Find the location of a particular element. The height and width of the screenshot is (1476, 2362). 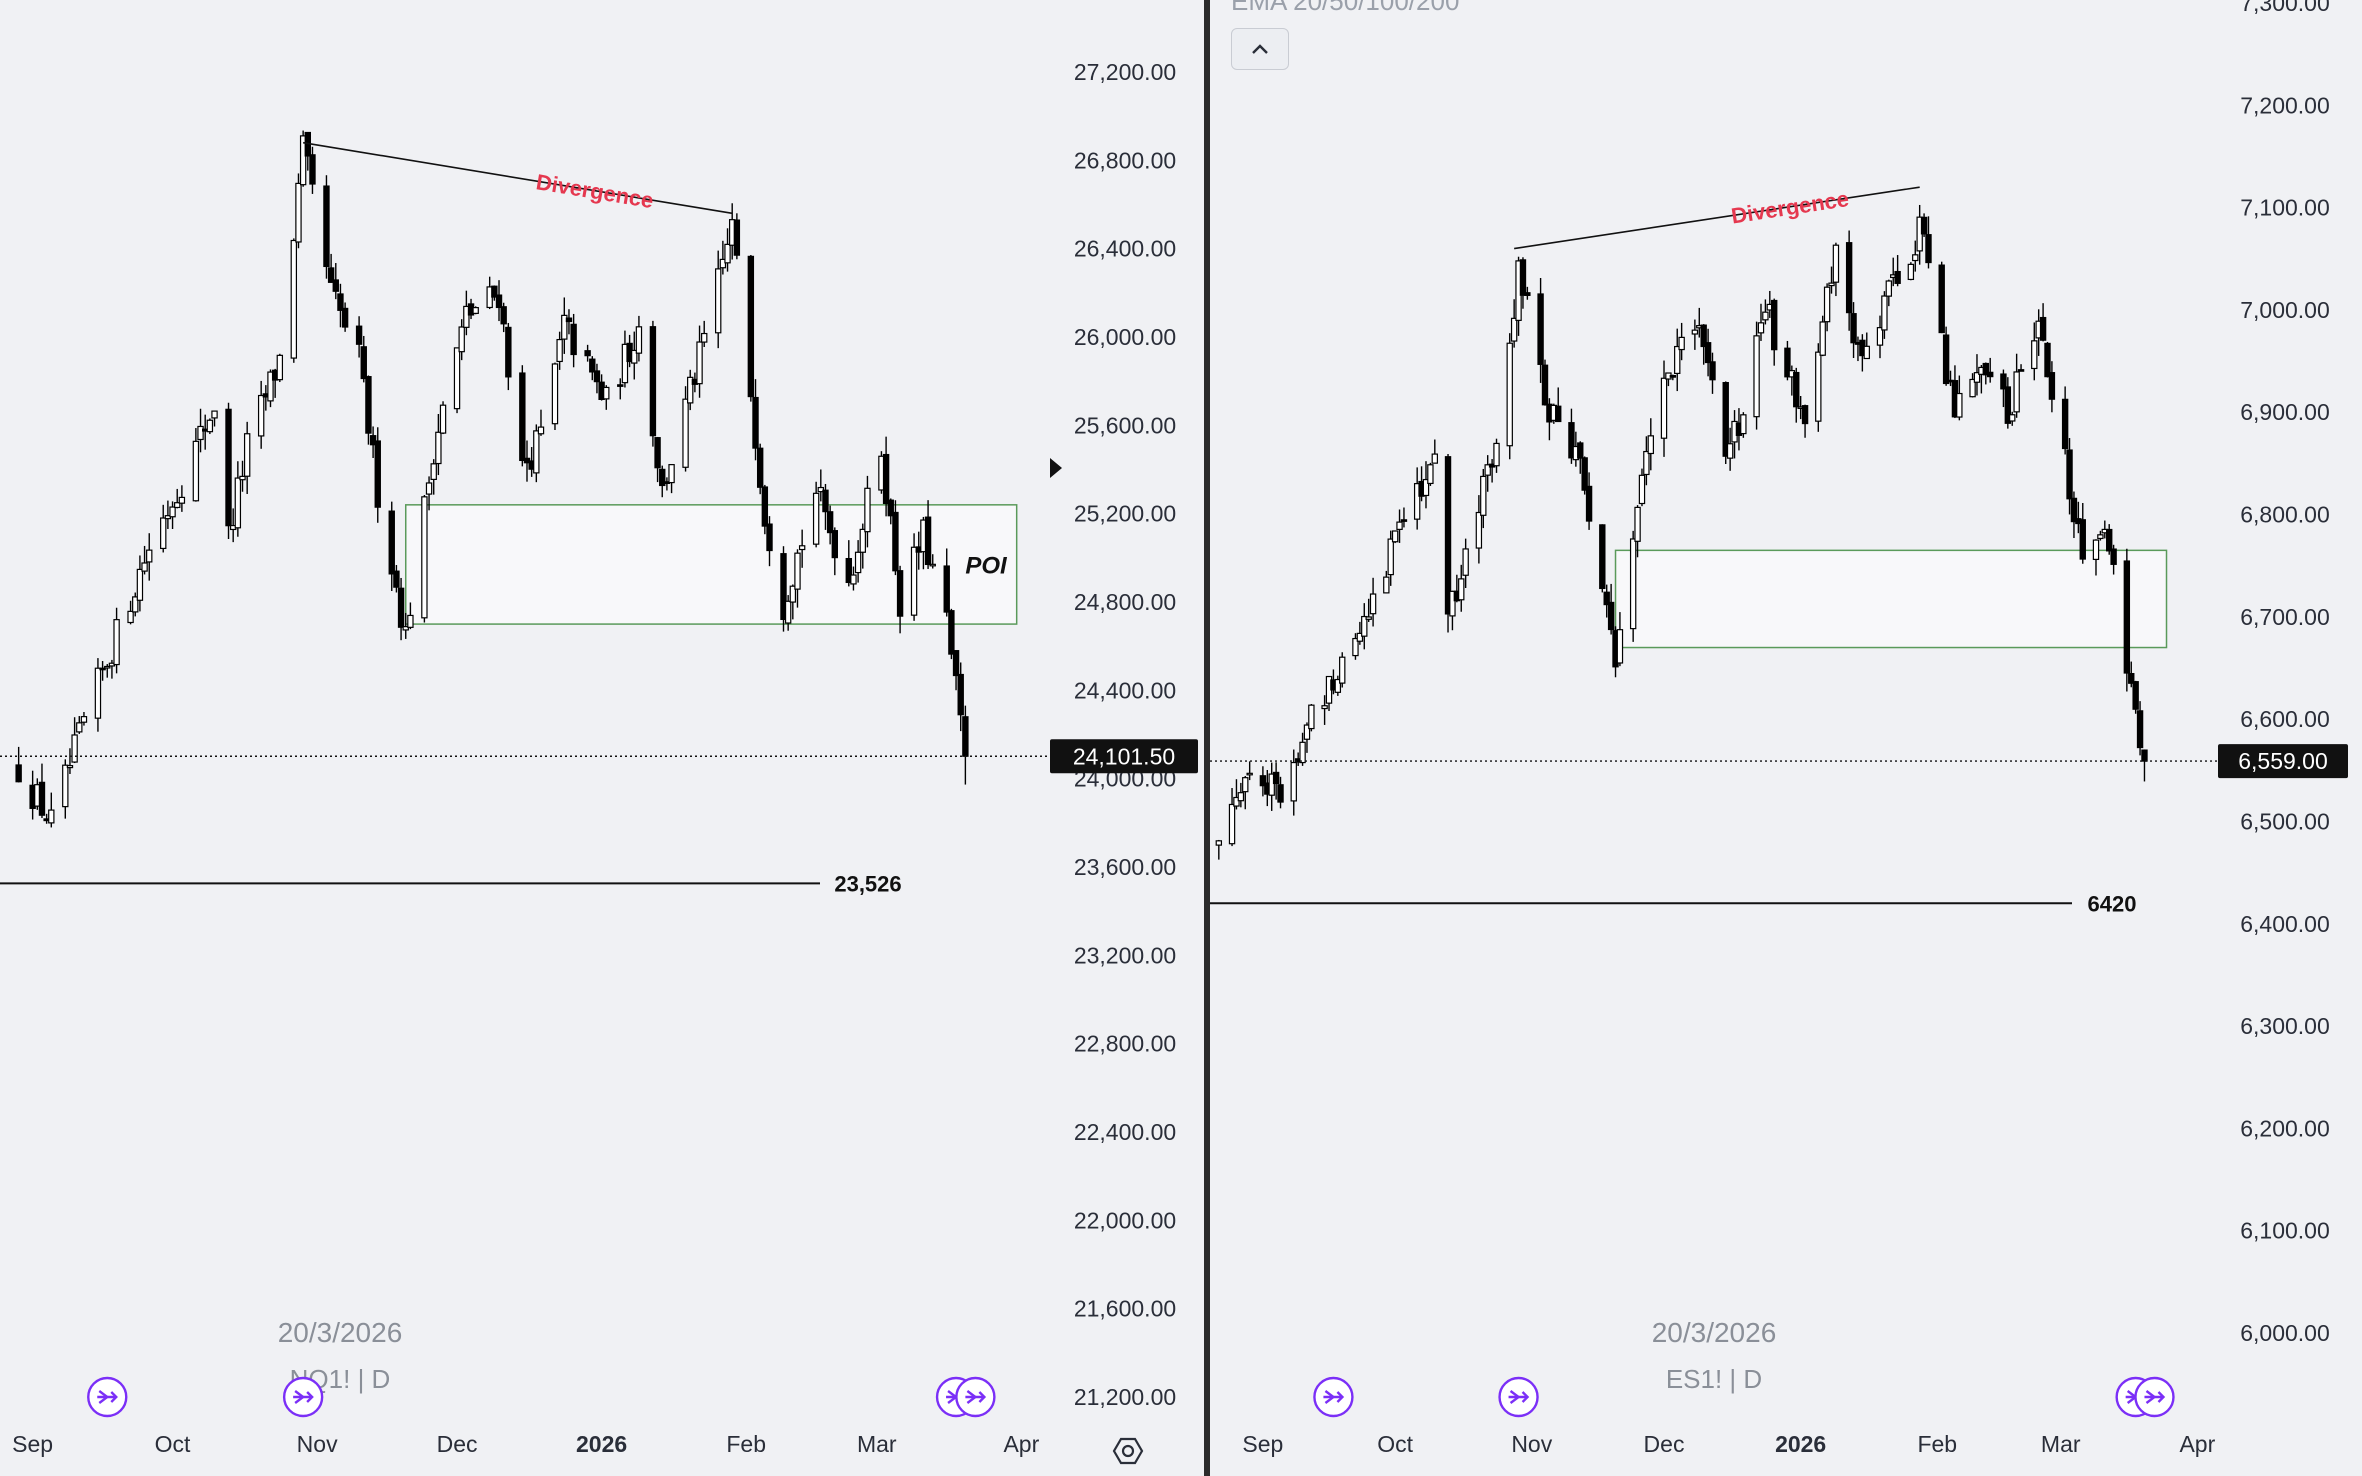

poi-label: POI is located at coordinates (986, 565).